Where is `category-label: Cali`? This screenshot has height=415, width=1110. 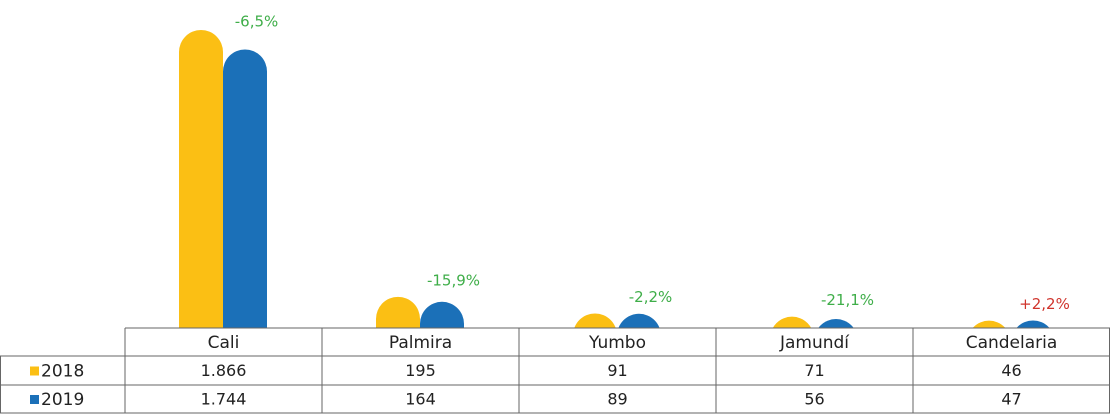 category-label: Cali is located at coordinates (224, 343).